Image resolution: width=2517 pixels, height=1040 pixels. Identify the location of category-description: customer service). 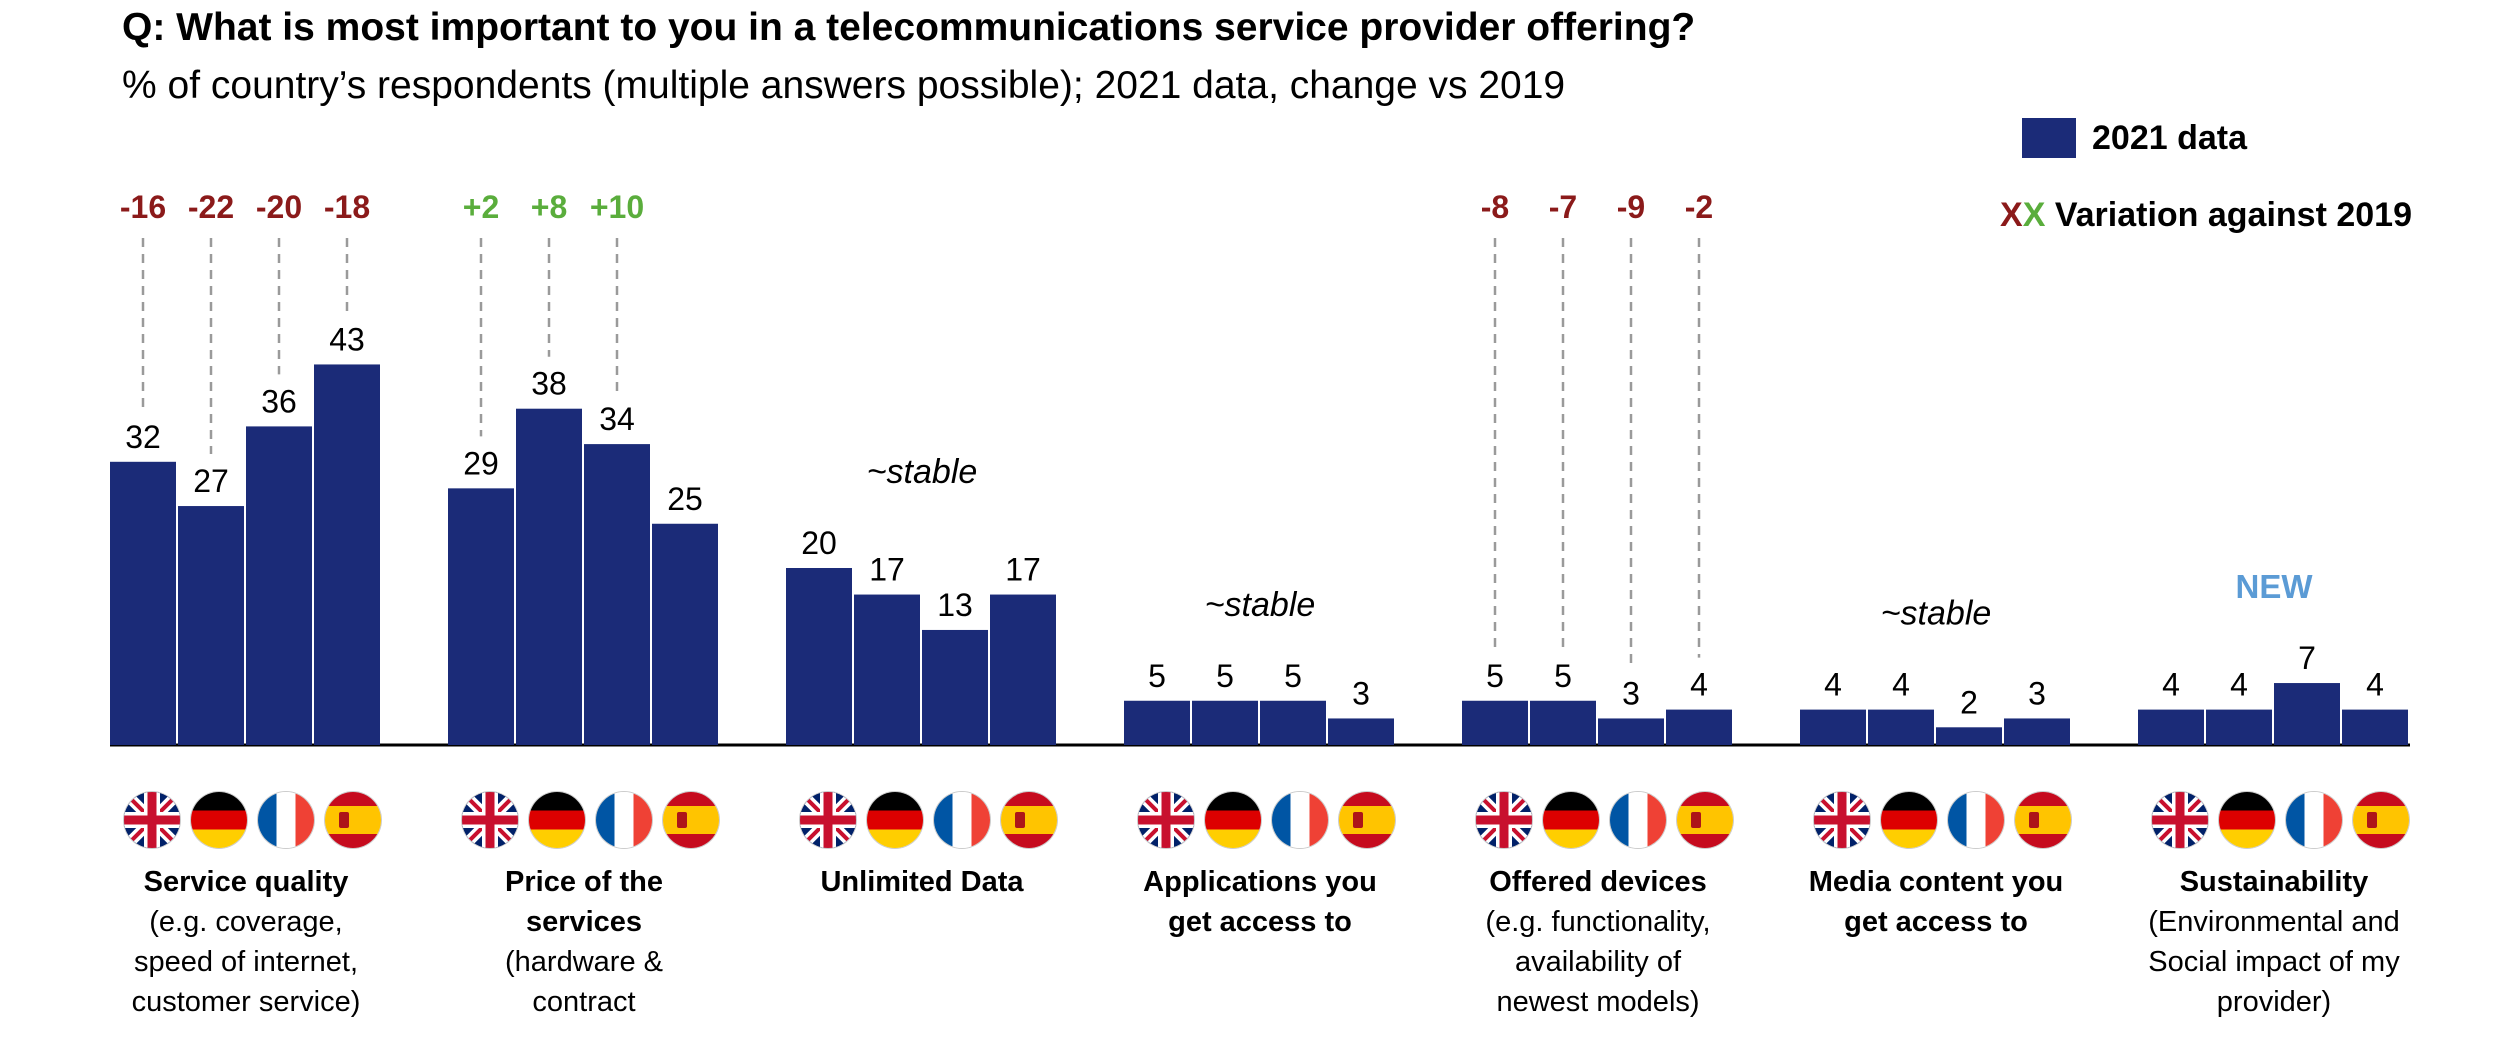
(246, 1002).